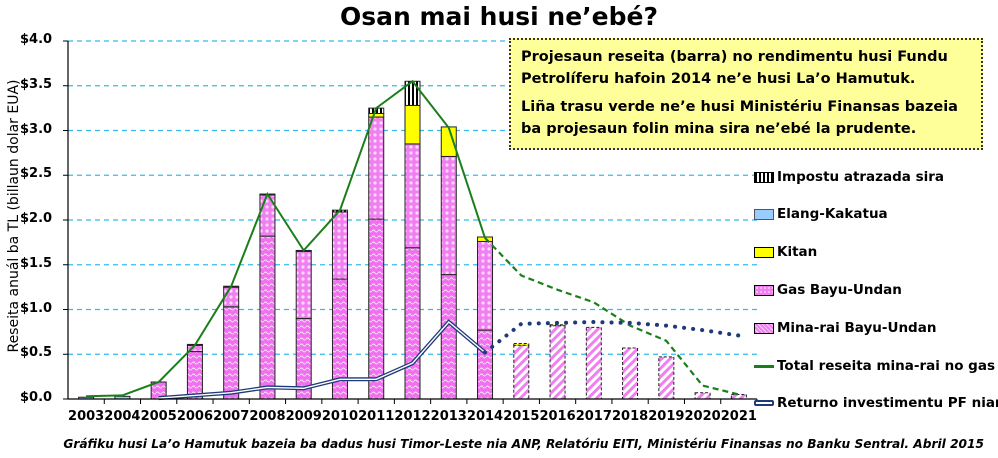  What do you see at coordinates (340, 416) in the screenshot?
I see `x-tick-label: 2010` at bounding box center [340, 416].